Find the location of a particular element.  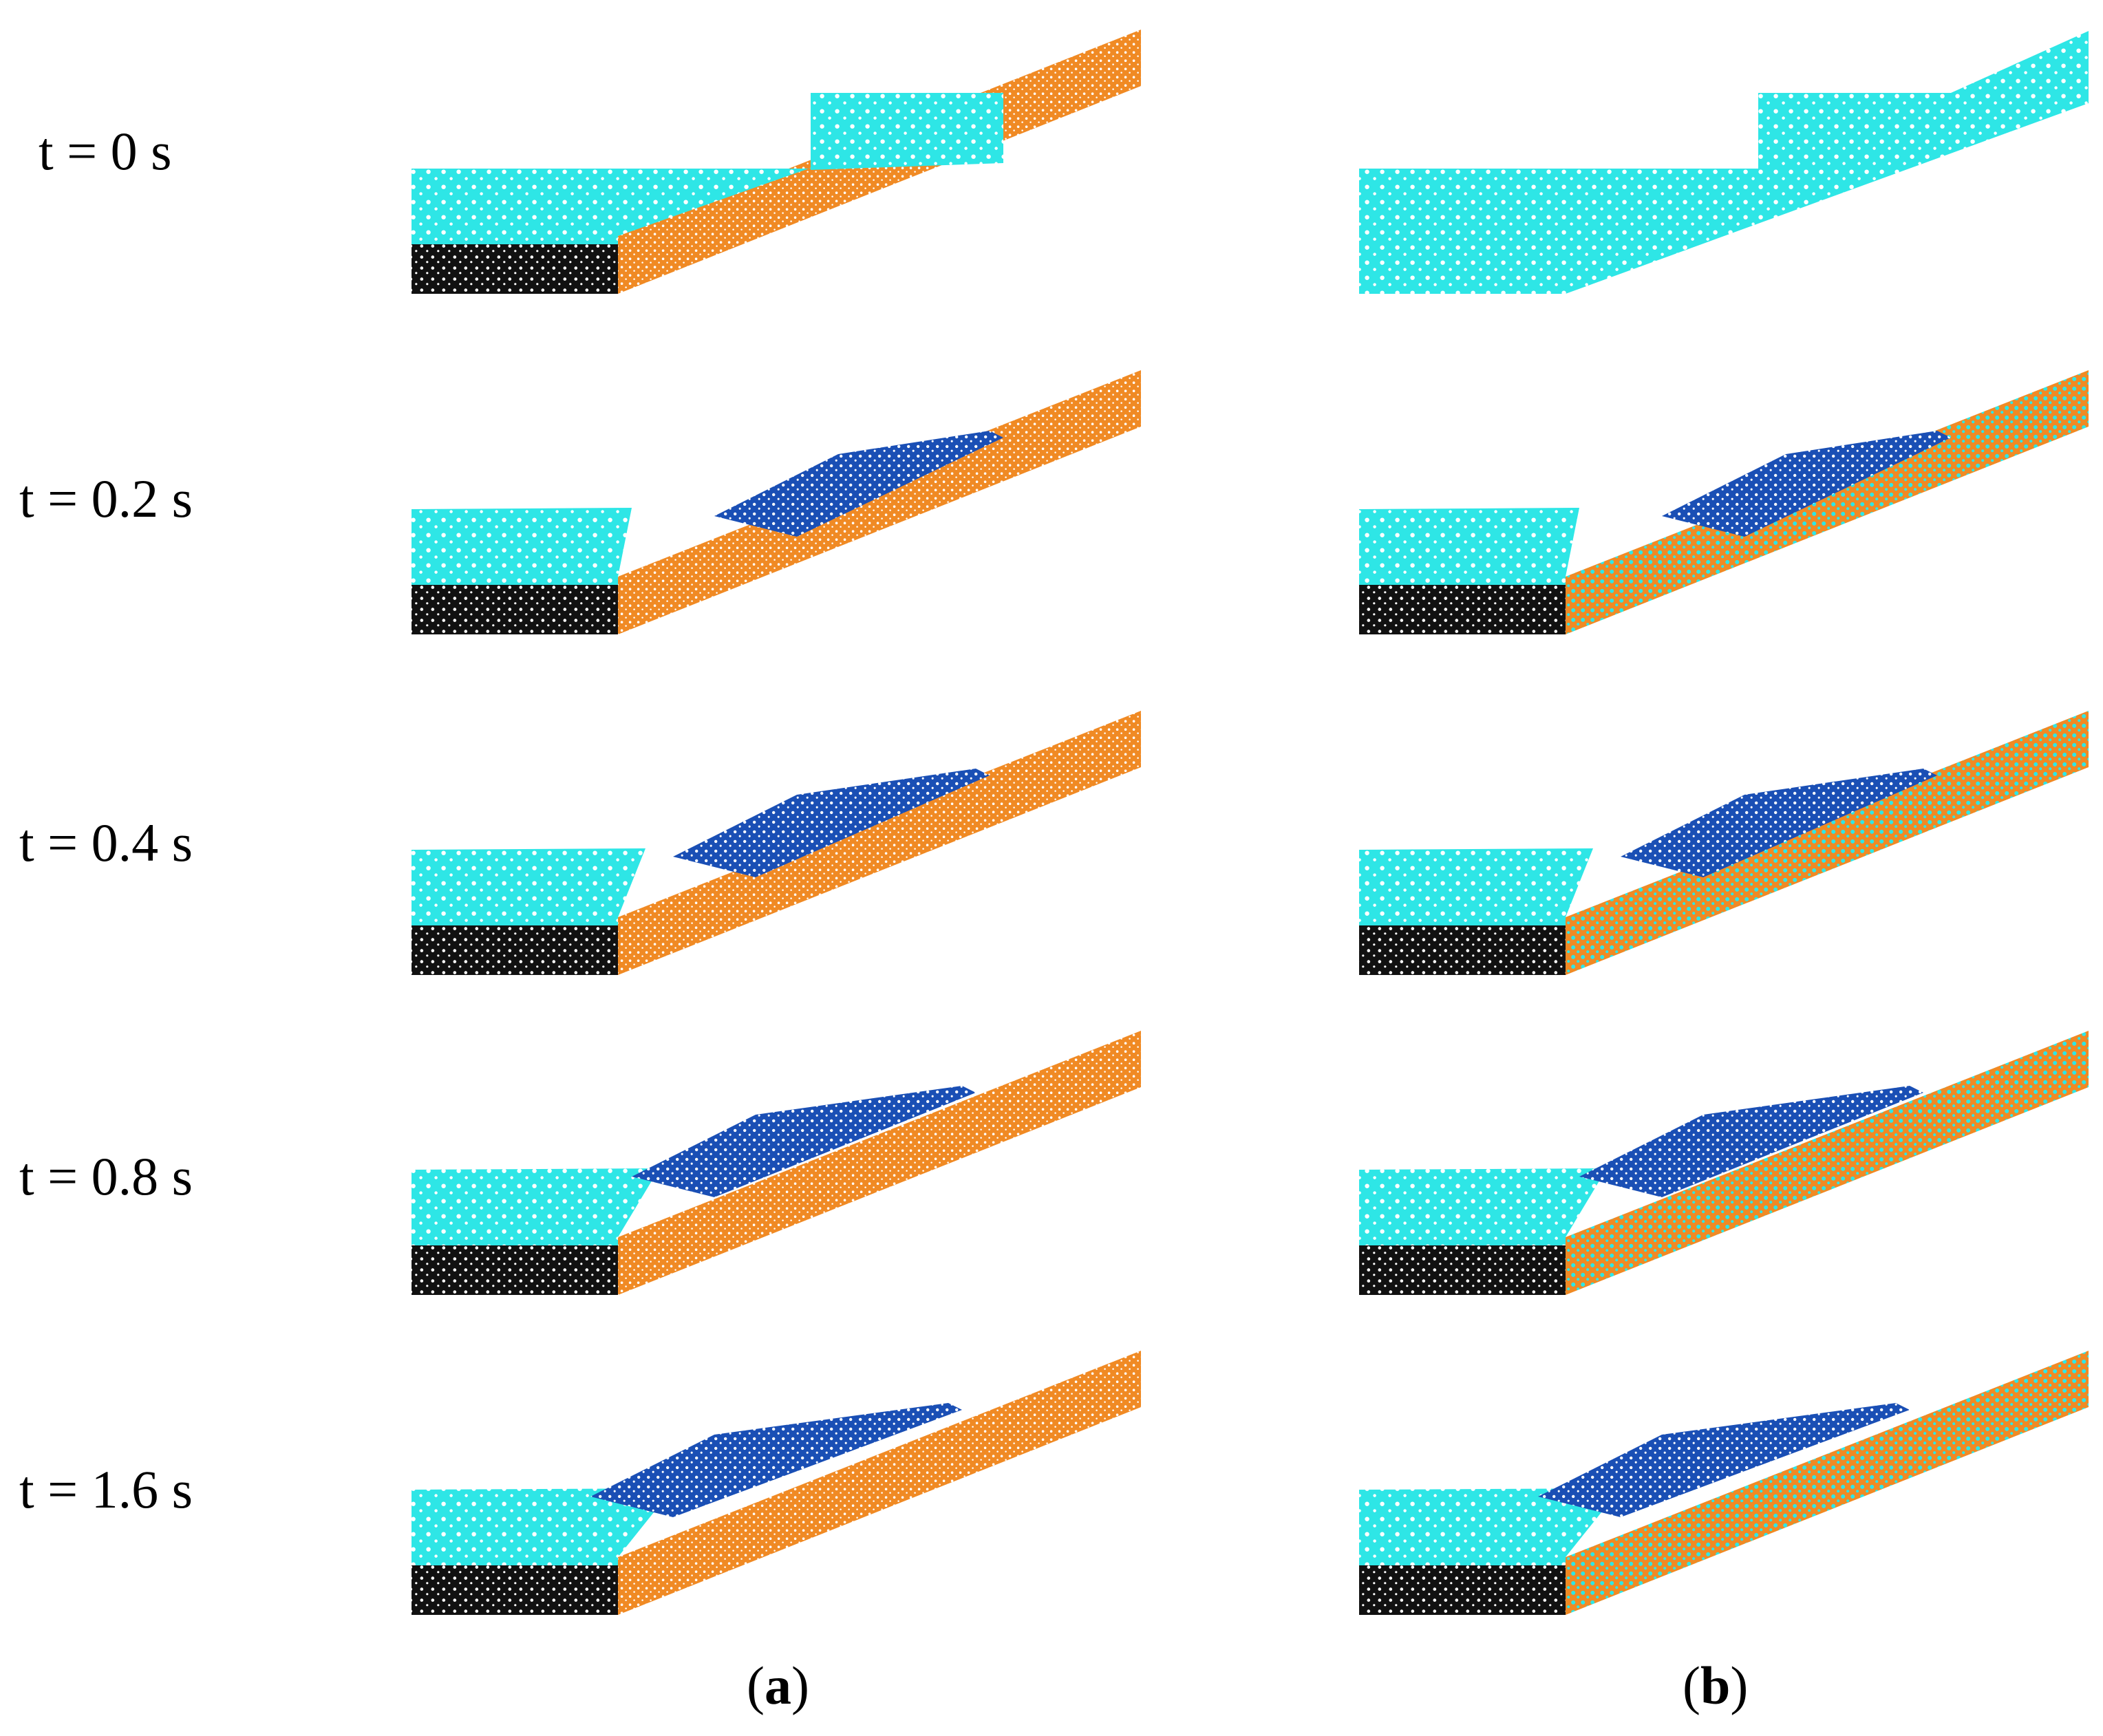

panel-label-a-letter: a is located at coordinates (777, 1685).